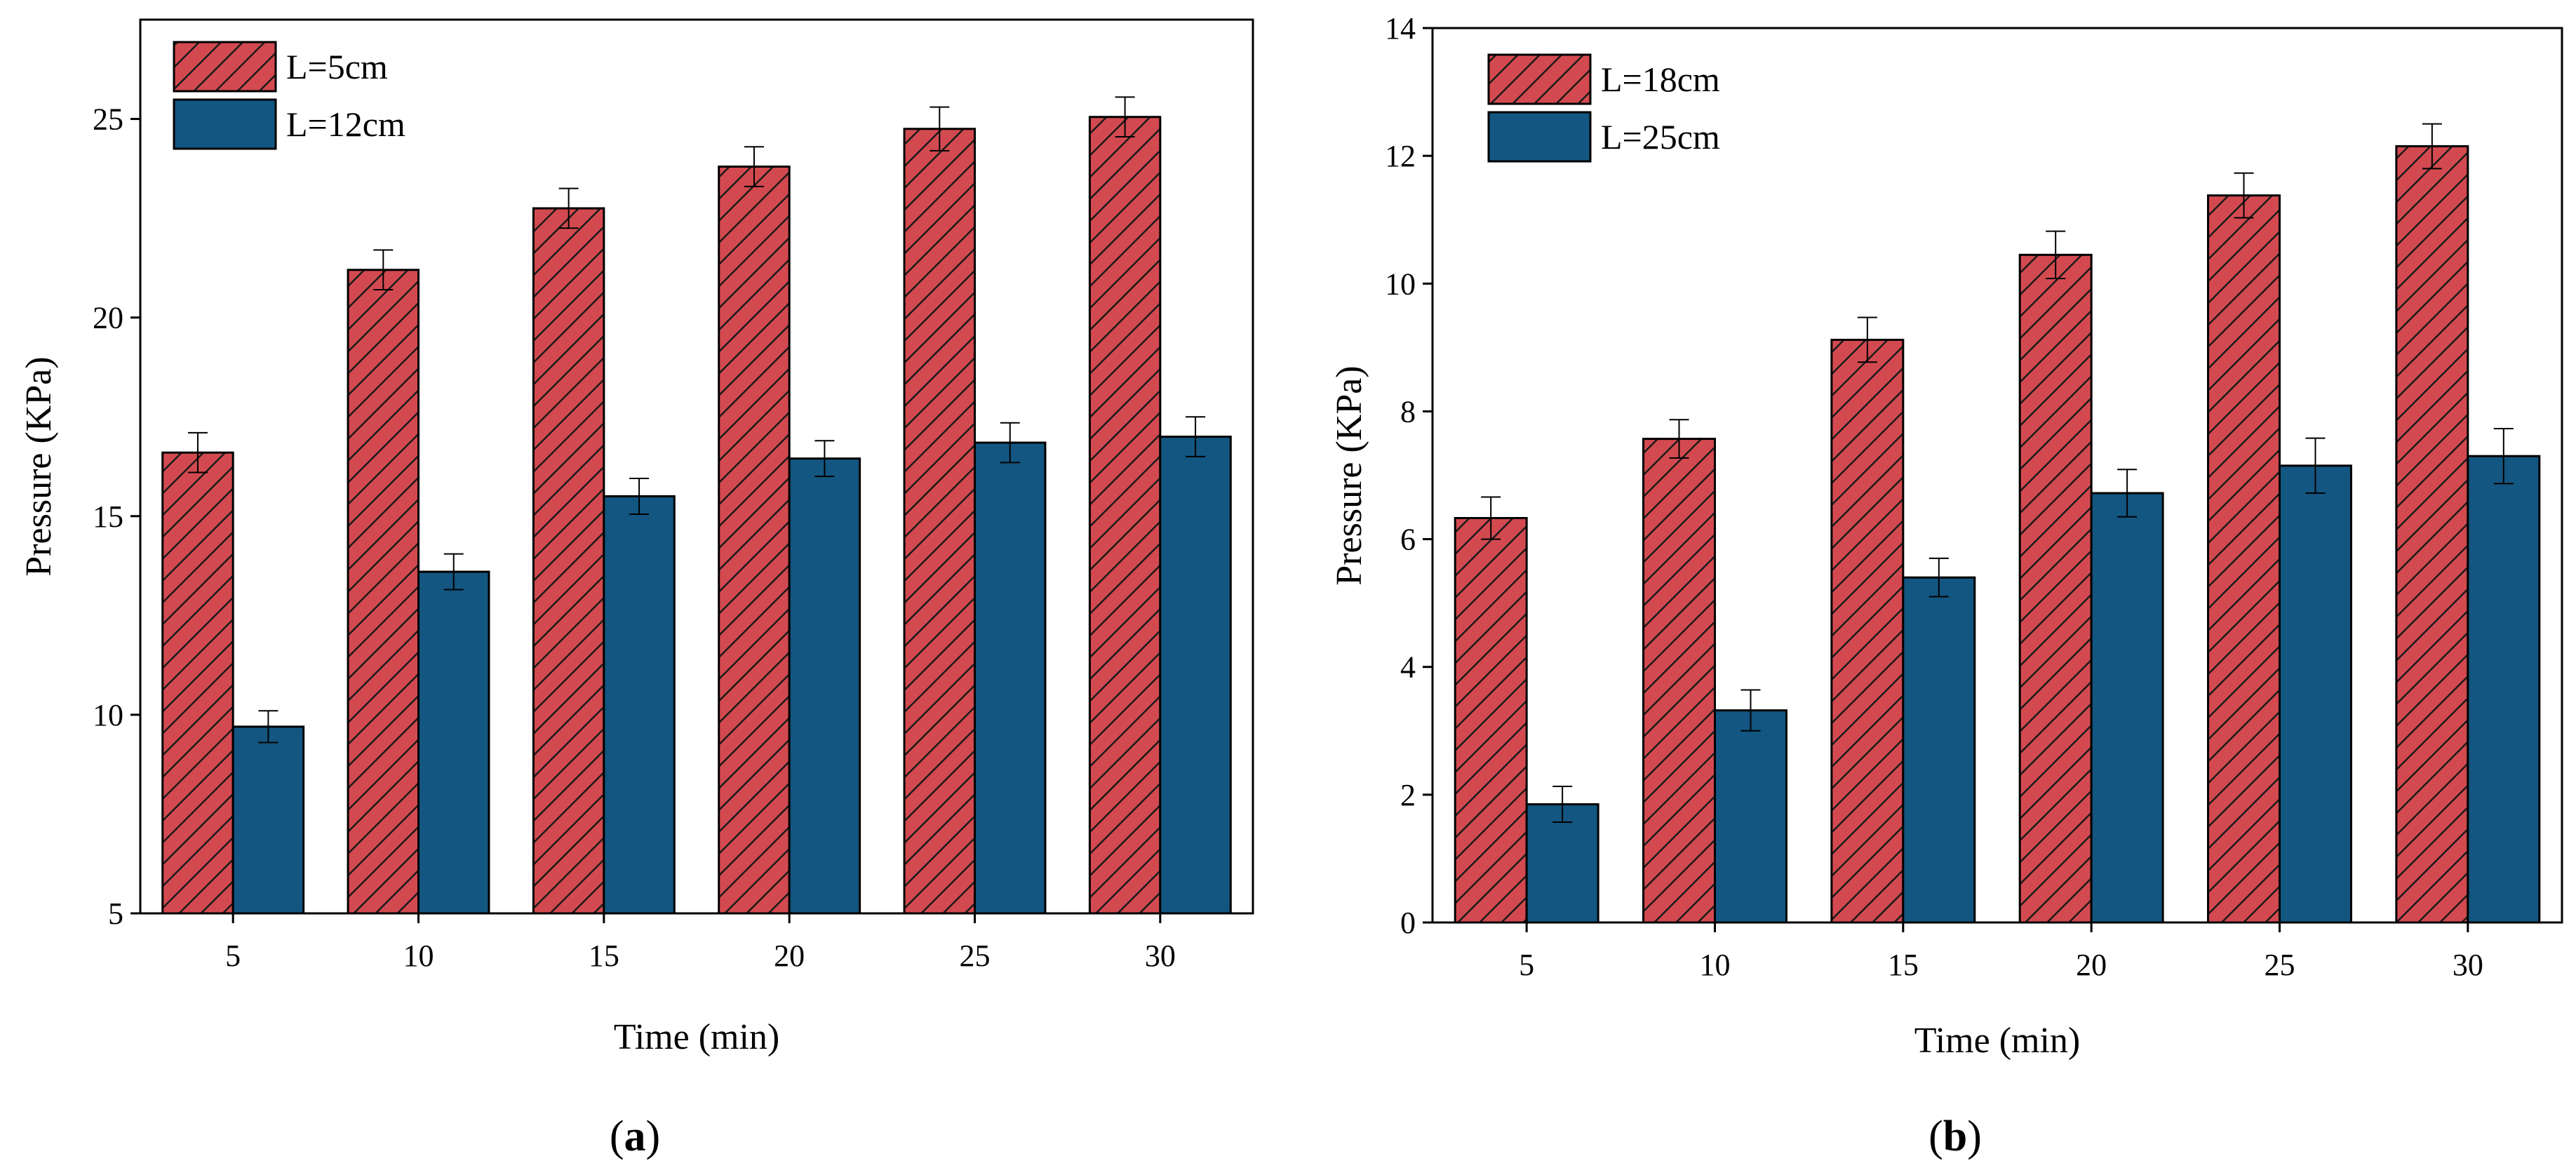 This screenshot has width=2576, height=1168. Describe the element at coordinates (108, 119) in the screenshot. I see `y-tick-label: 25` at that location.